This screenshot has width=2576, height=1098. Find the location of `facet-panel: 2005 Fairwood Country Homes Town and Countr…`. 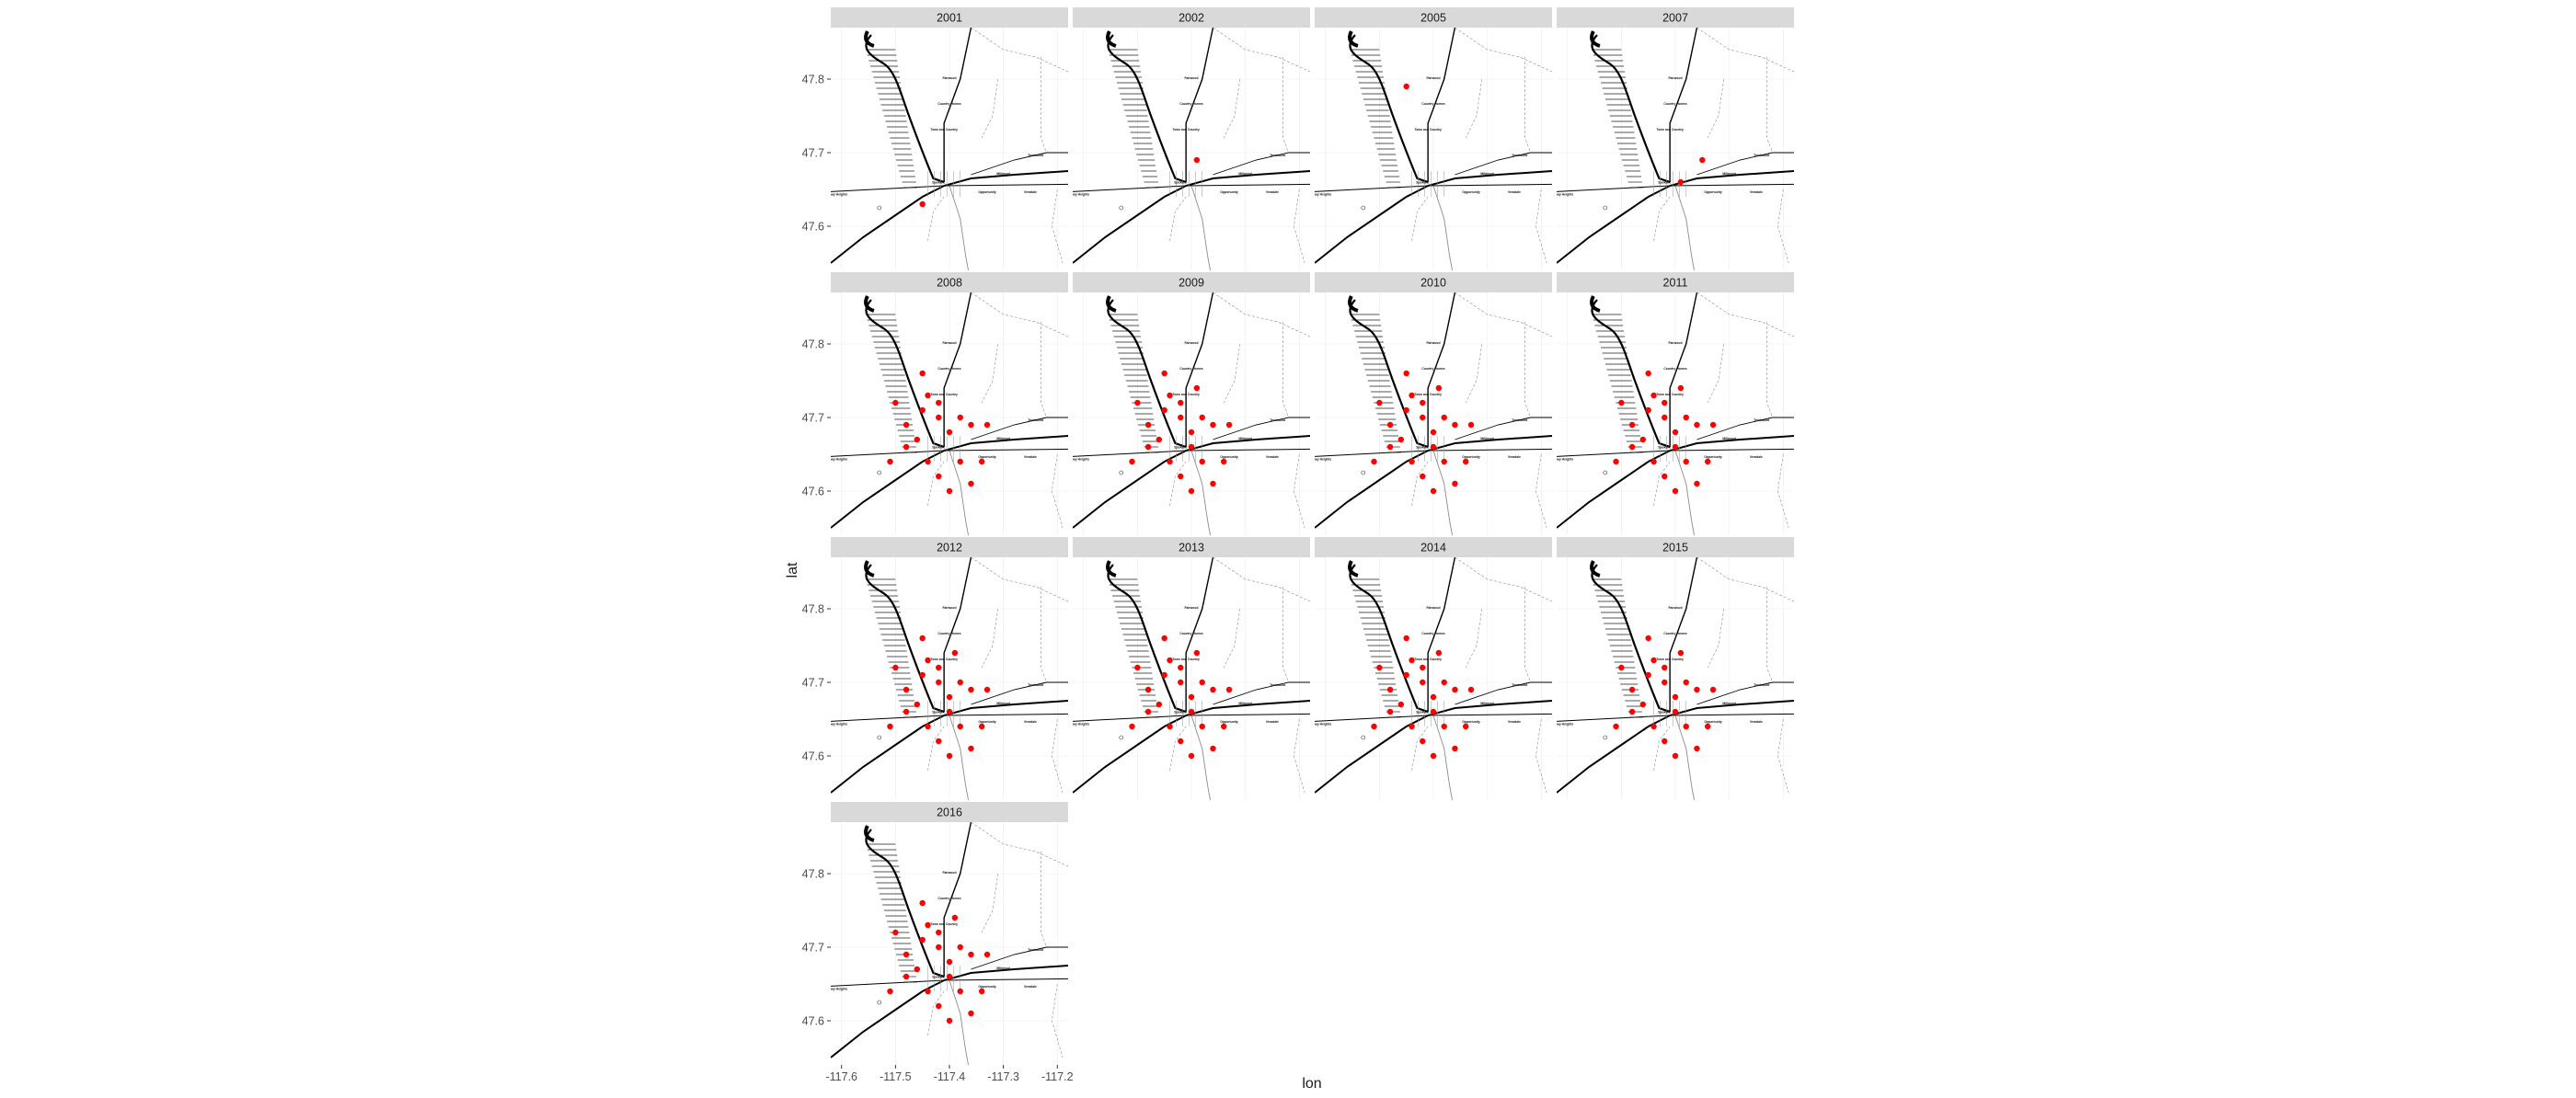

facet-panel: 2005 Fairwood Country Homes Town and Countr… is located at coordinates (1433, 138).